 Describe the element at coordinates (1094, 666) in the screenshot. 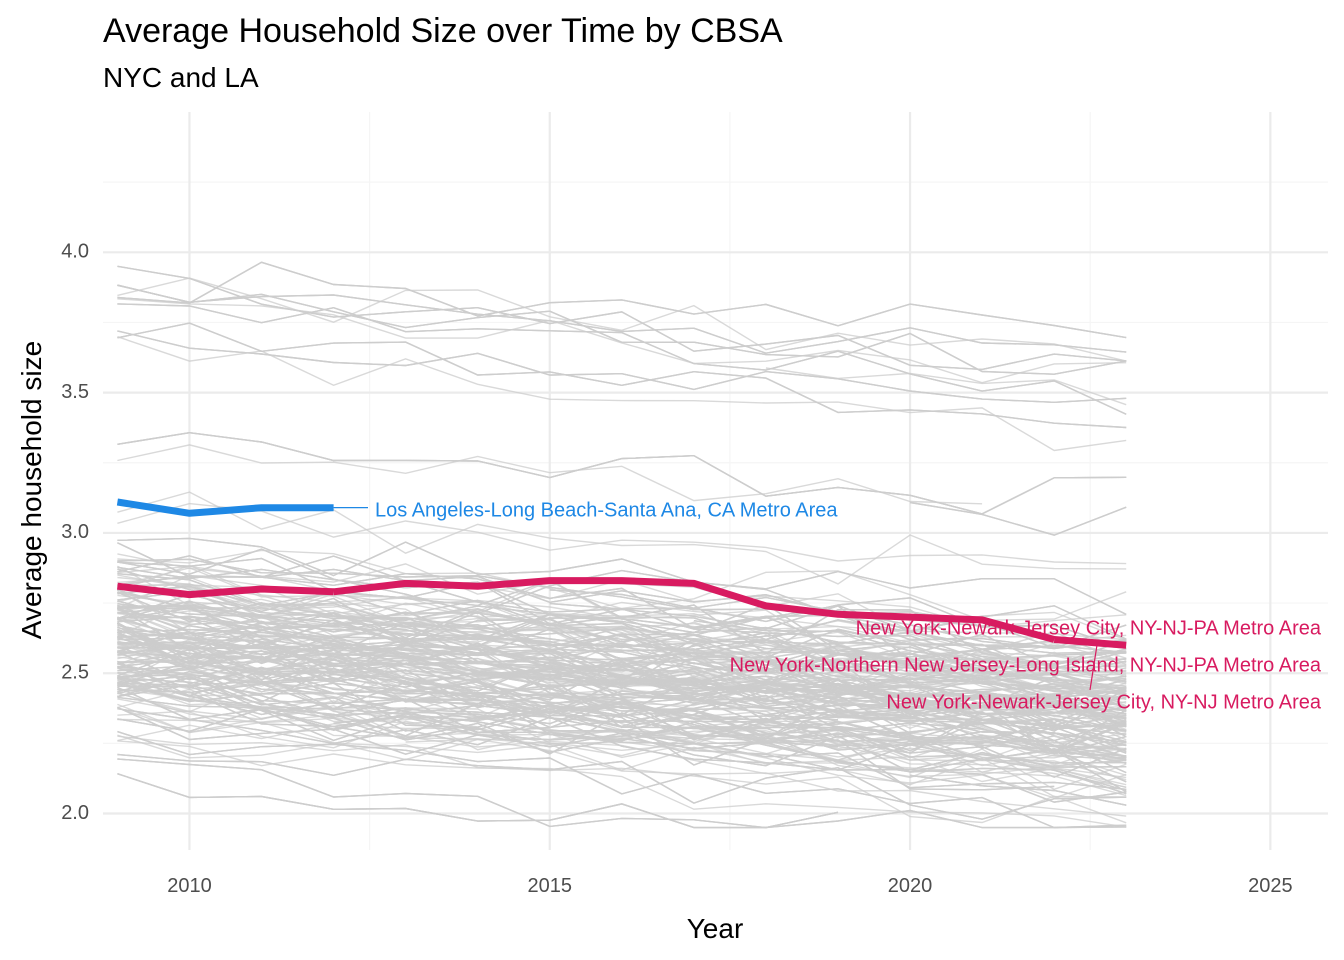

I see `label-leader-line` at that location.